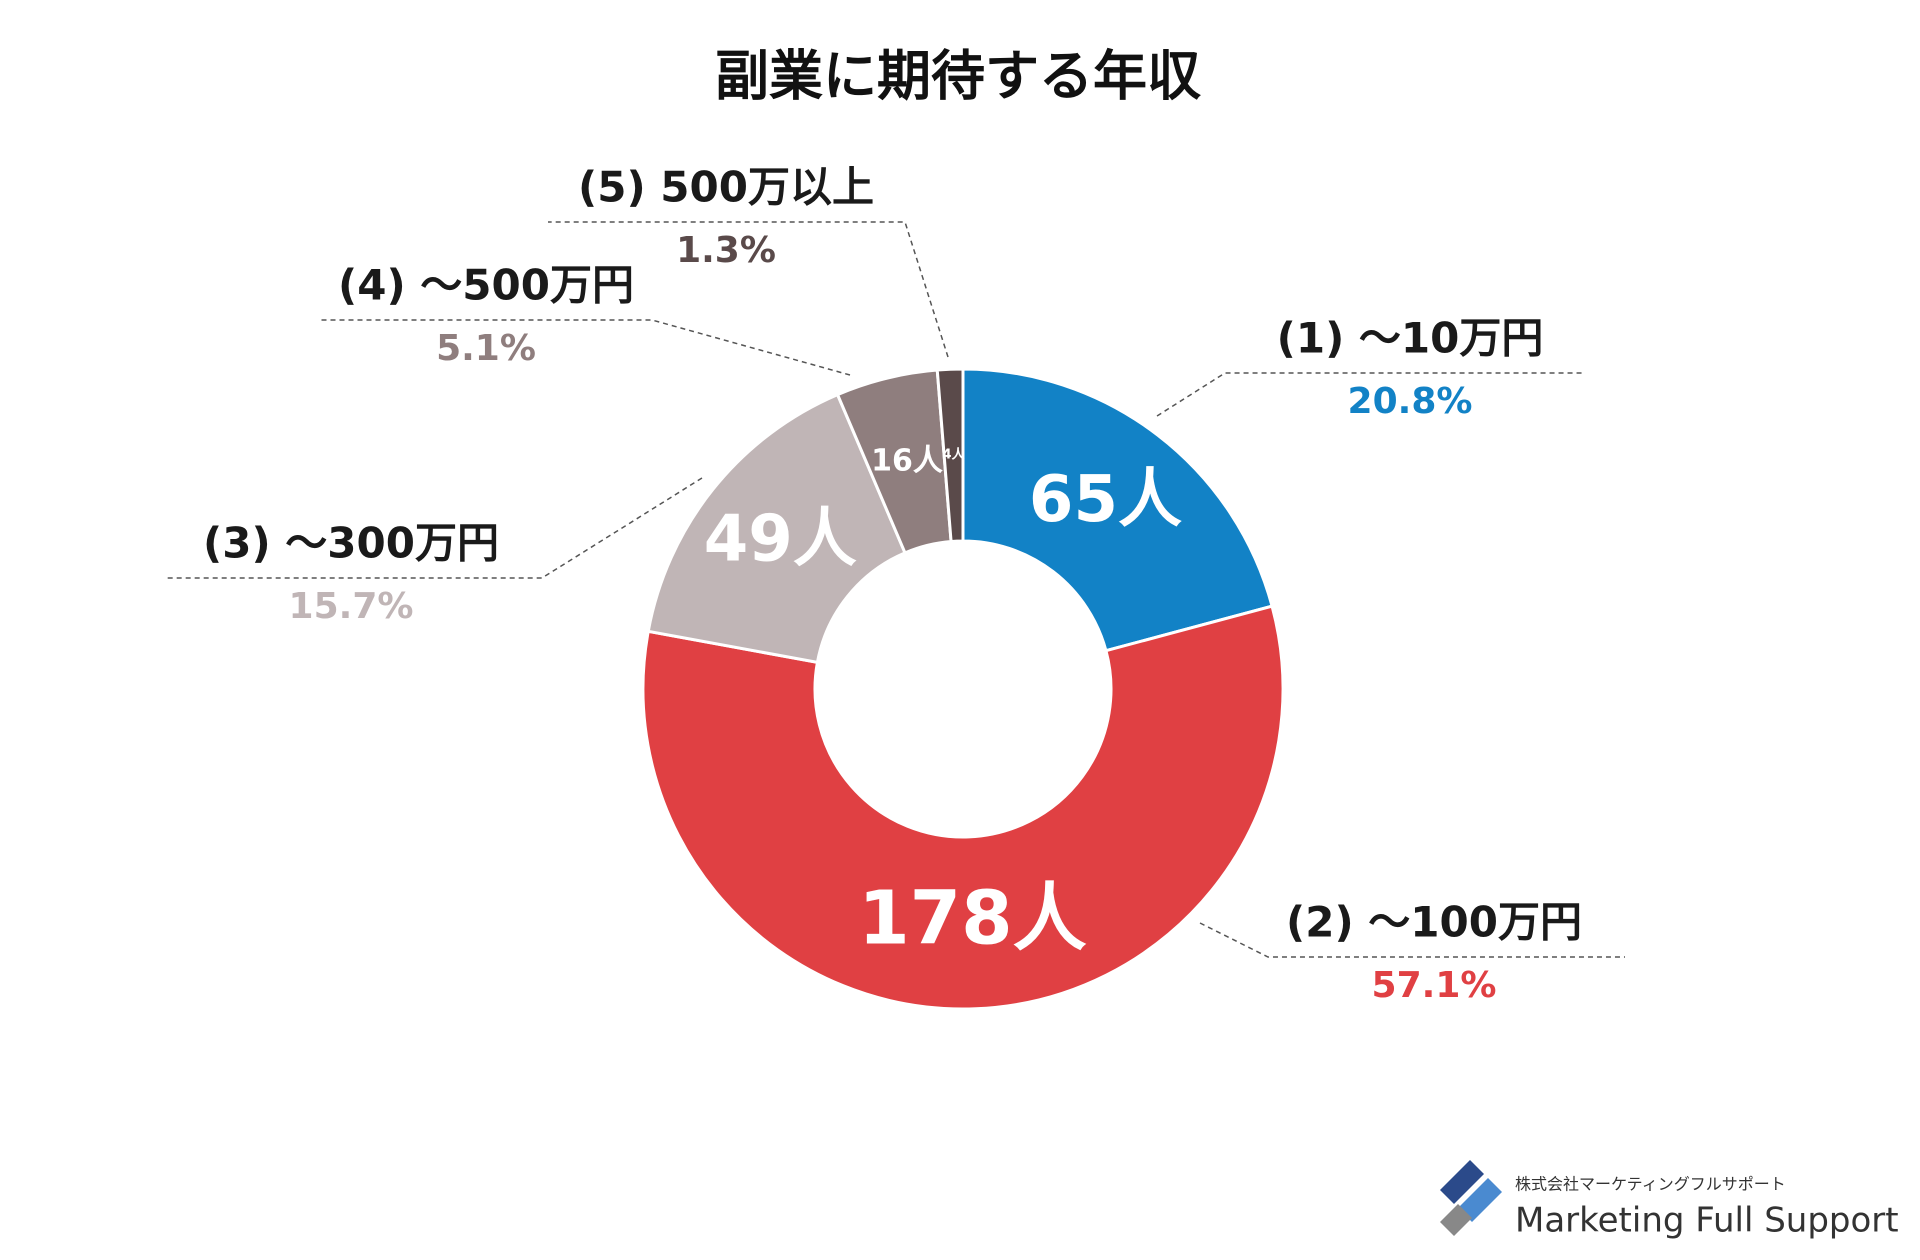 The width and height of the screenshot is (1920, 1260). Describe the element at coordinates (972, 918) in the screenshot. I see `slice-label: 178人` at that location.